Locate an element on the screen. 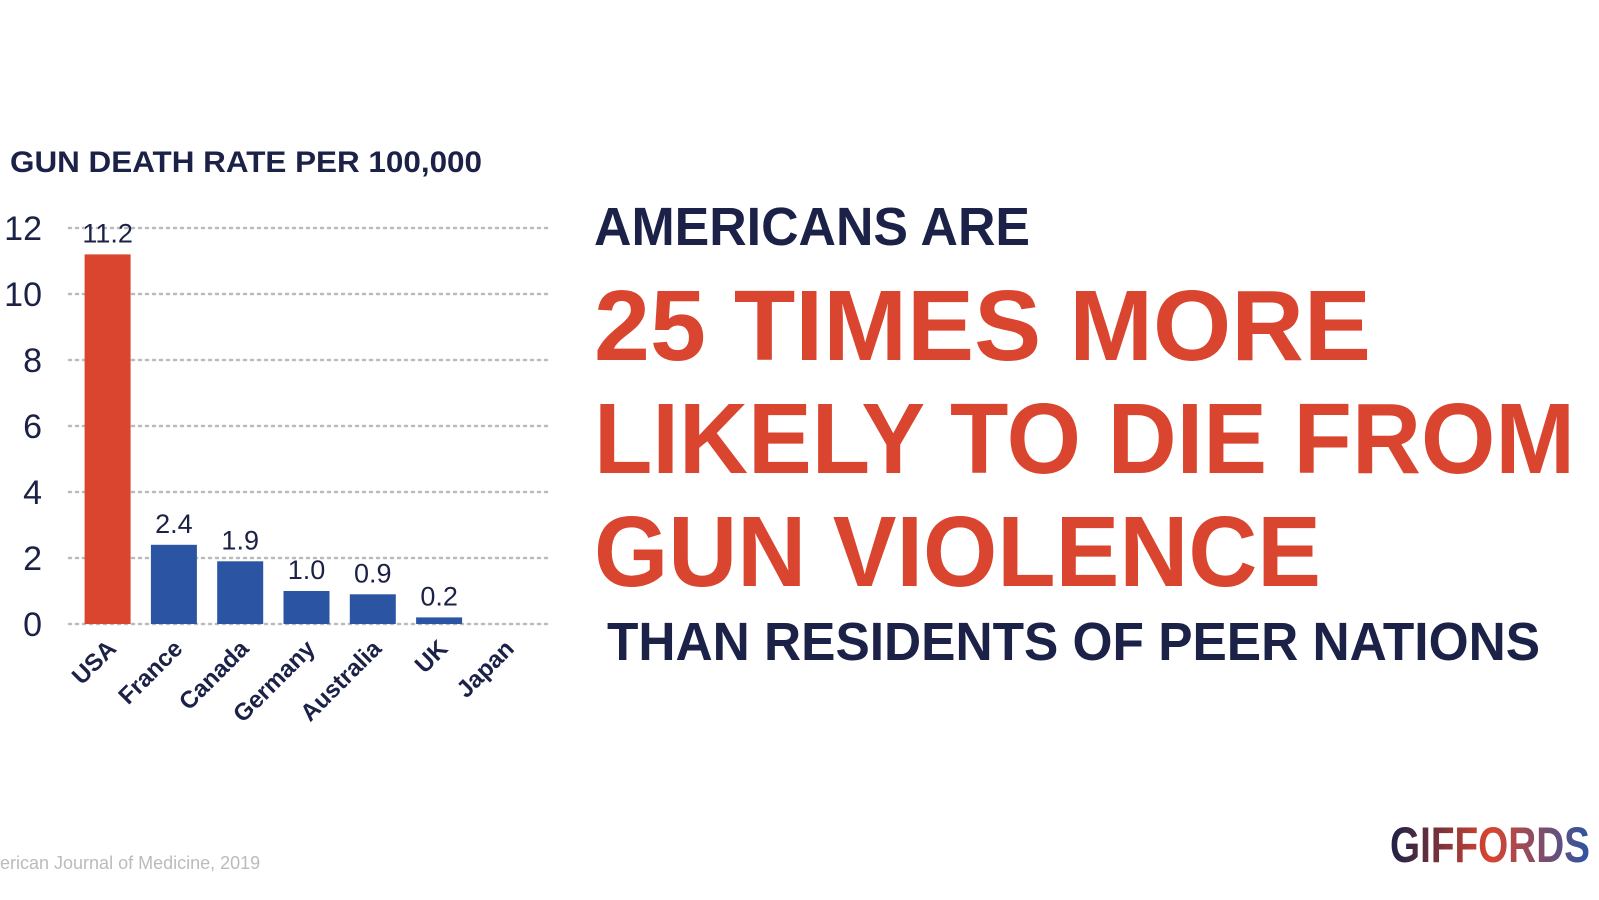 The width and height of the screenshot is (1599, 900). value-label: 1.9 is located at coordinates (240, 540).